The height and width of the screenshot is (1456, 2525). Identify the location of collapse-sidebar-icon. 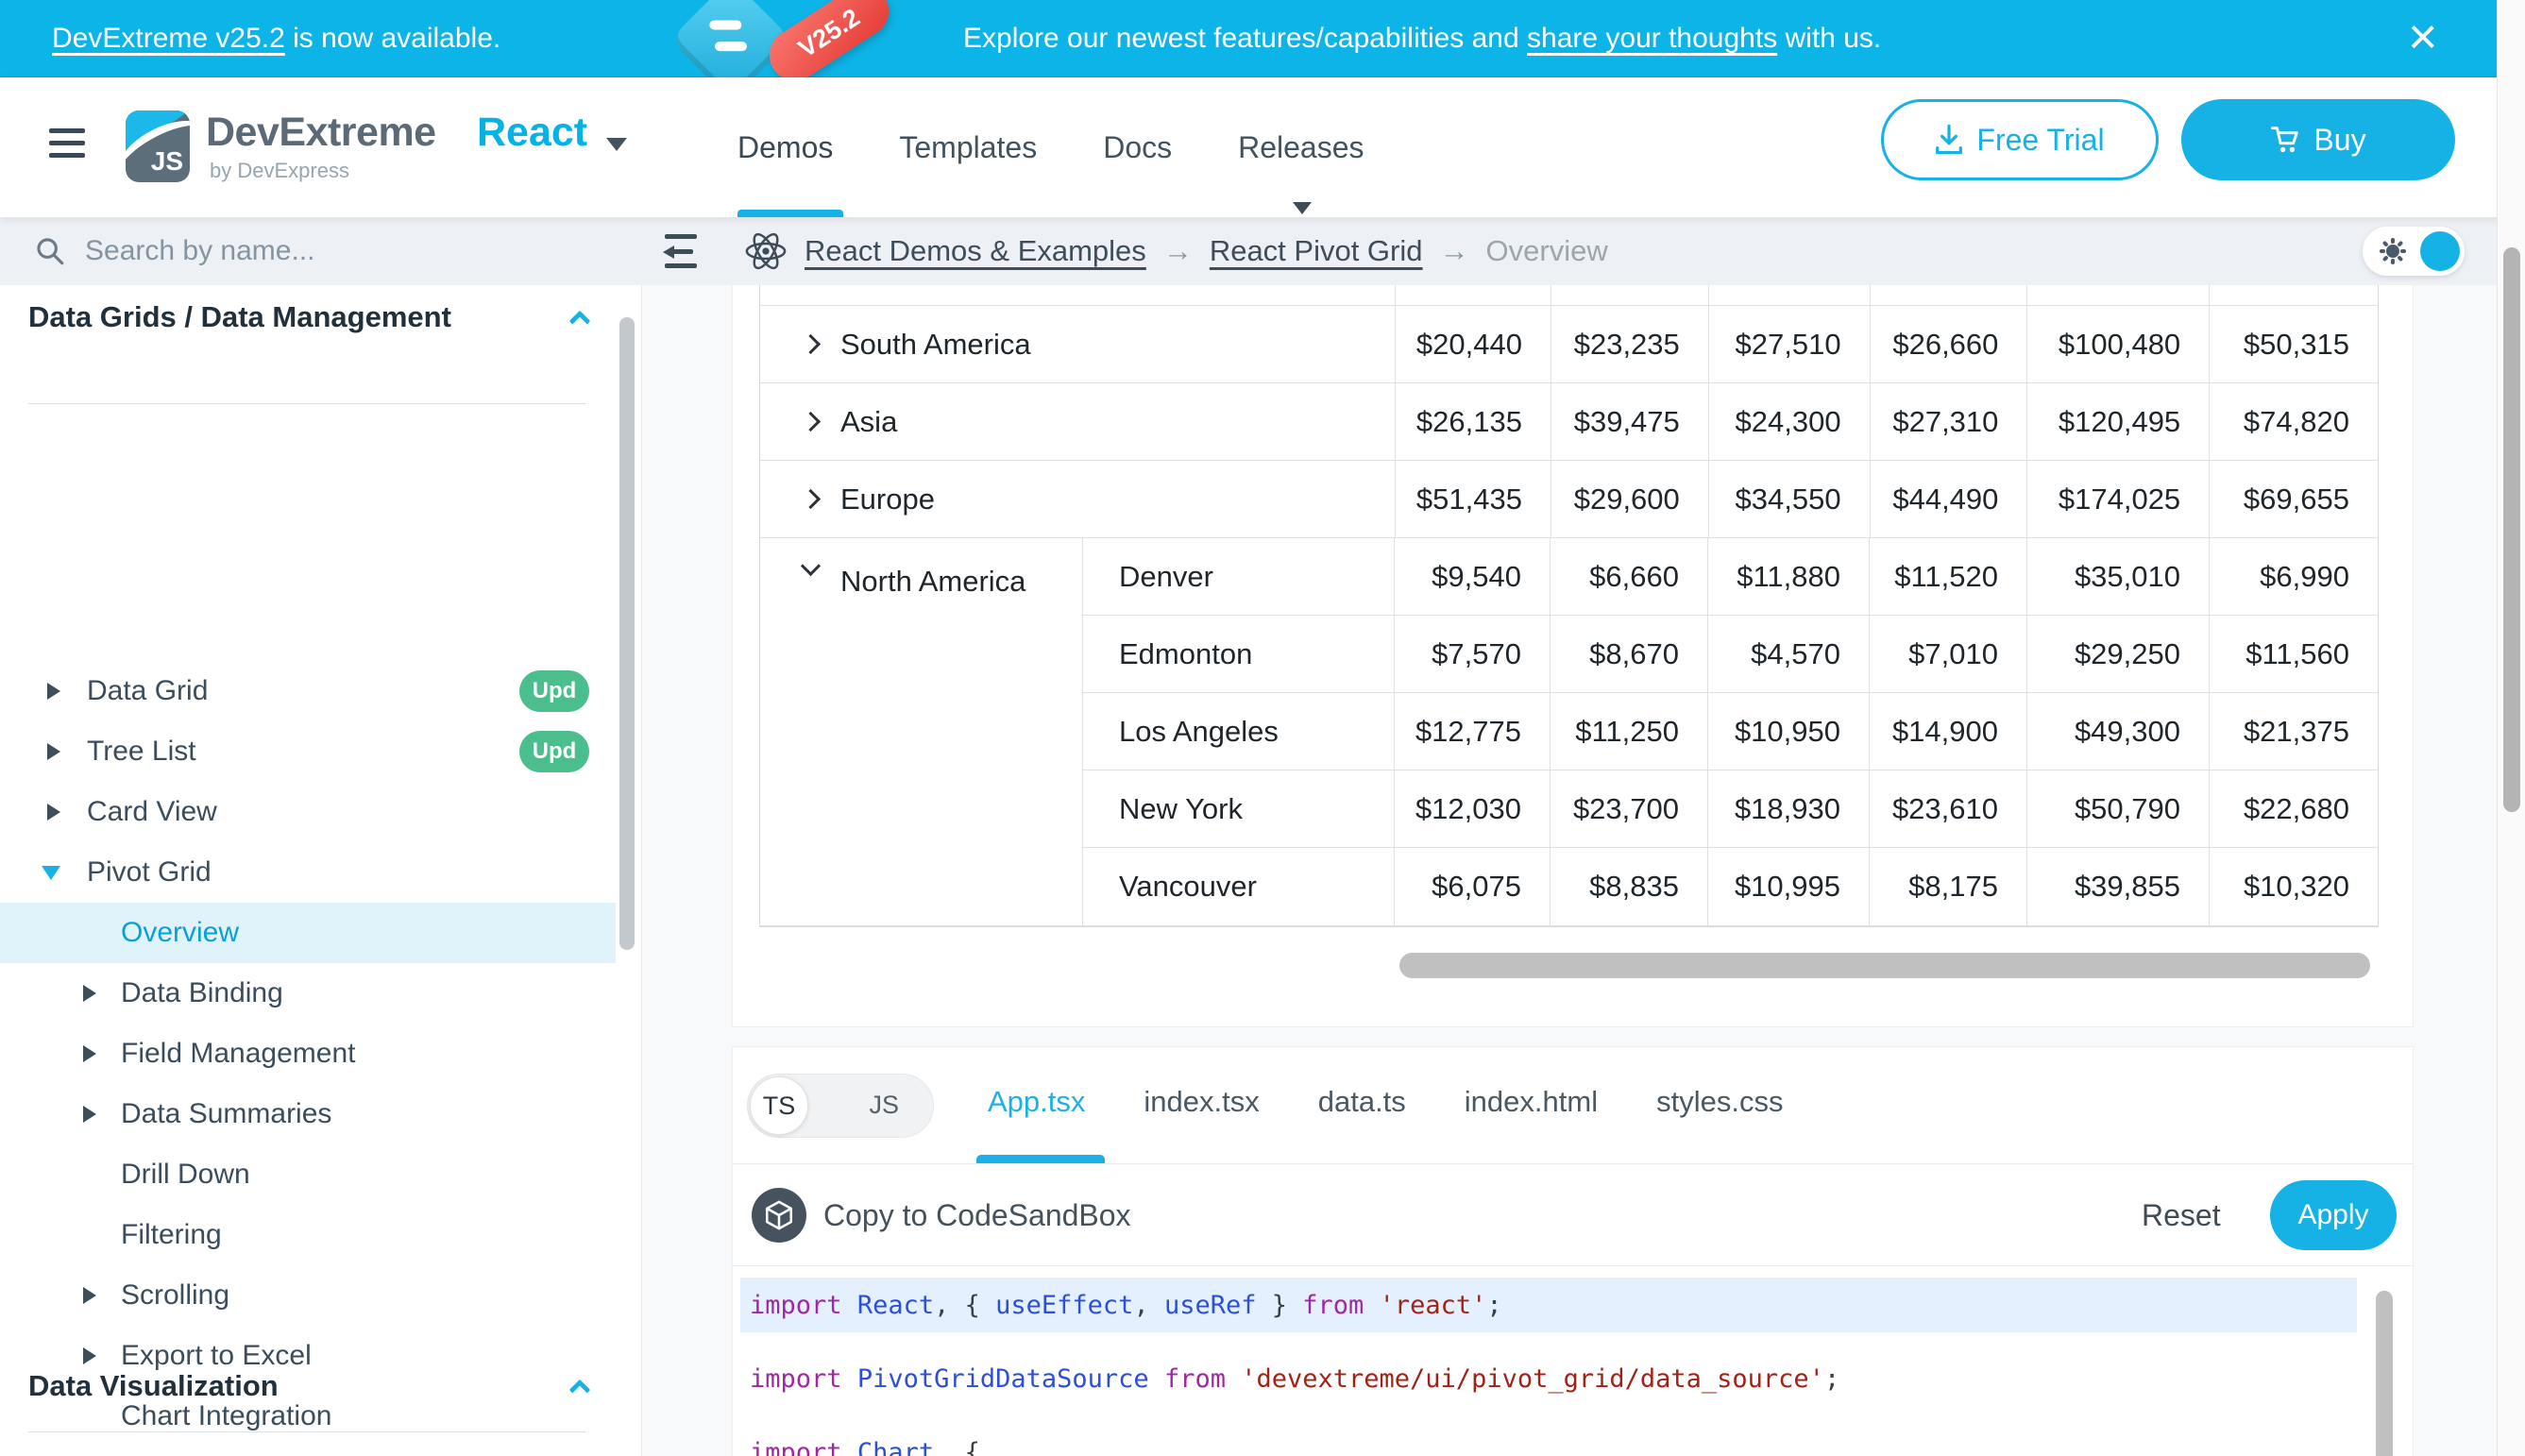
(682, 251).